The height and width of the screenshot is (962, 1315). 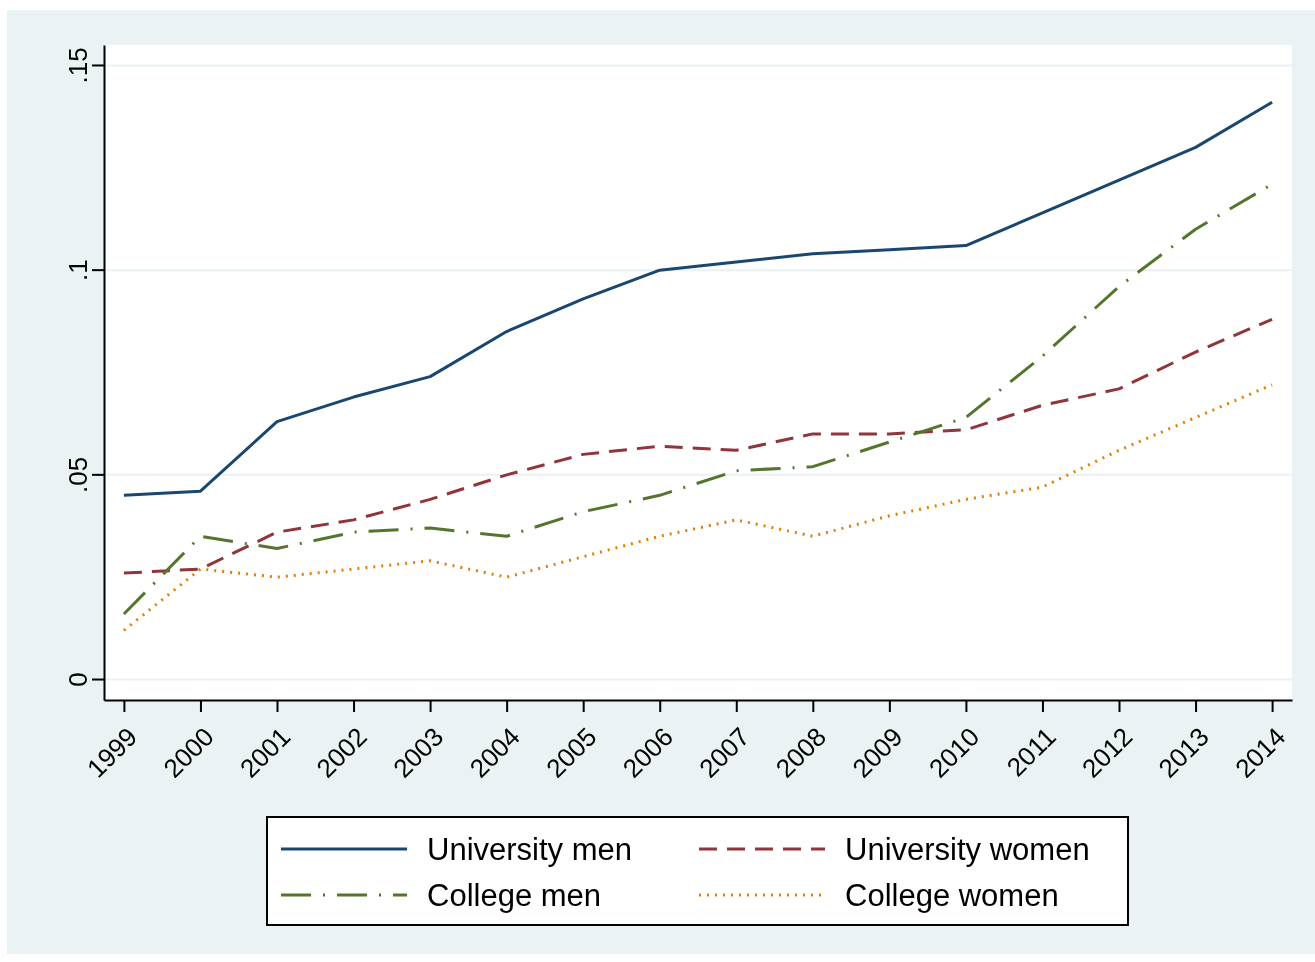 What do you see at coordinates (967, 849) in the screenshot?
I see `legend-label: University women` at bounding box center [967, 849].